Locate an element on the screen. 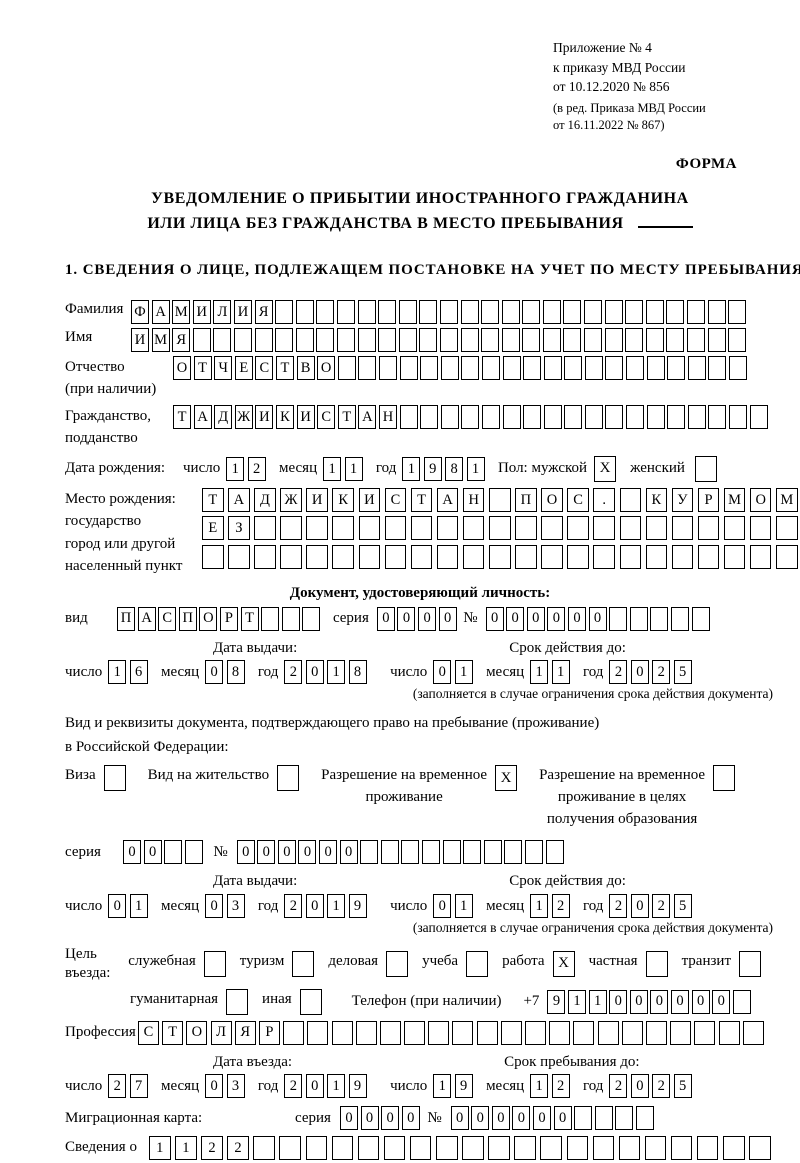 Image resolution: width=800 pixels, height=1163 pixels. form-cell: М is located at coordinates (181, 311).